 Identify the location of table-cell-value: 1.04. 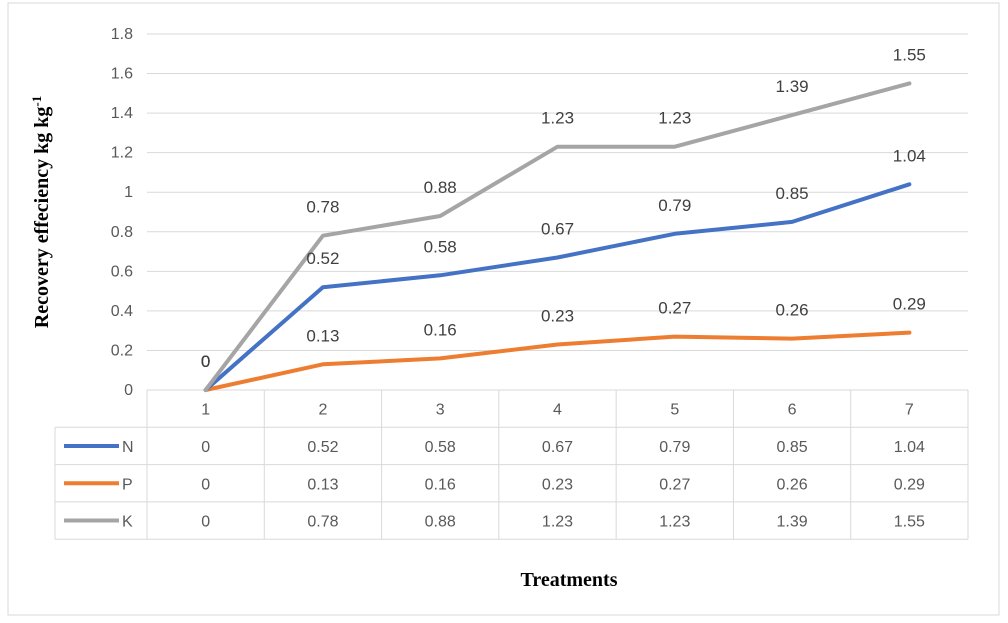
(909, 447).